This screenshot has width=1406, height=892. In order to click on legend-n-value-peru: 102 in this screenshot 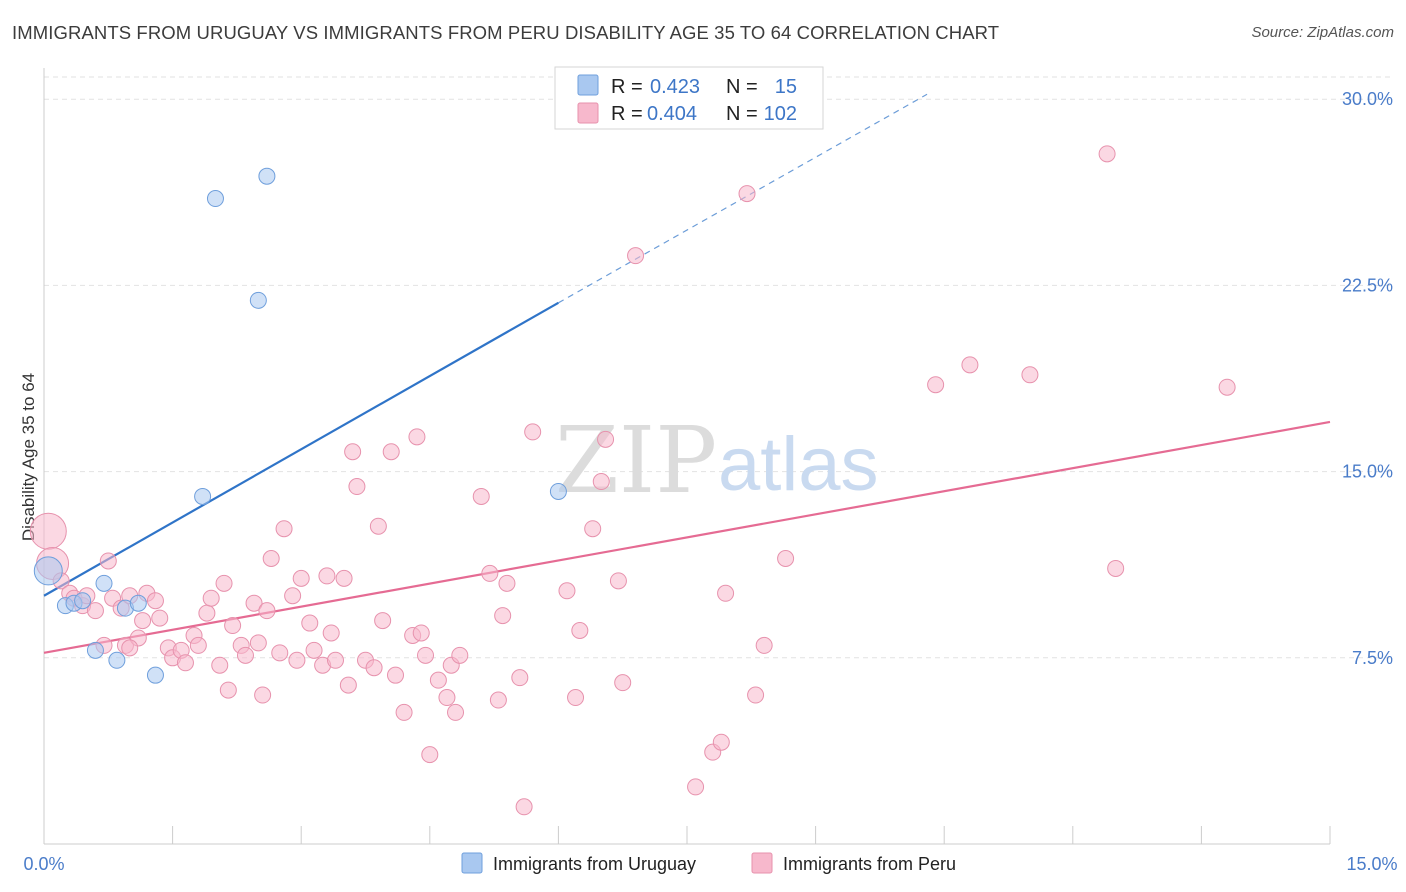, I will do `click(780, 114)`.